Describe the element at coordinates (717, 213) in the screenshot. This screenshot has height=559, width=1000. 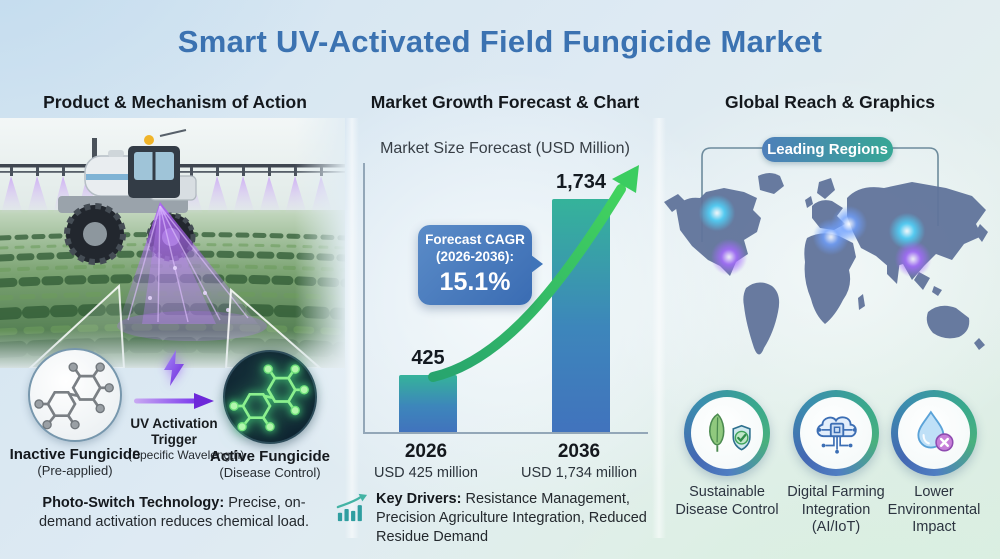
I see `region-glow-north-america` at that location.